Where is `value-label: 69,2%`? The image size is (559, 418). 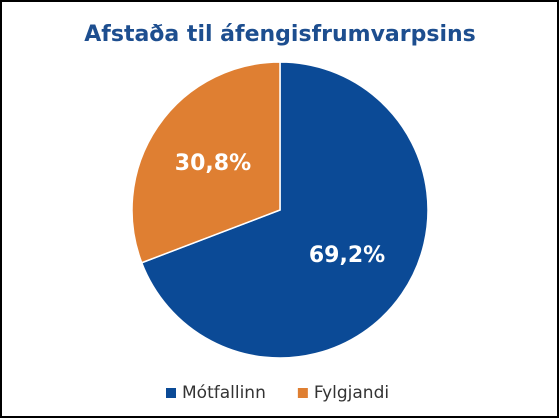
value-label: 69,2% is located at coordinates (347, 255).